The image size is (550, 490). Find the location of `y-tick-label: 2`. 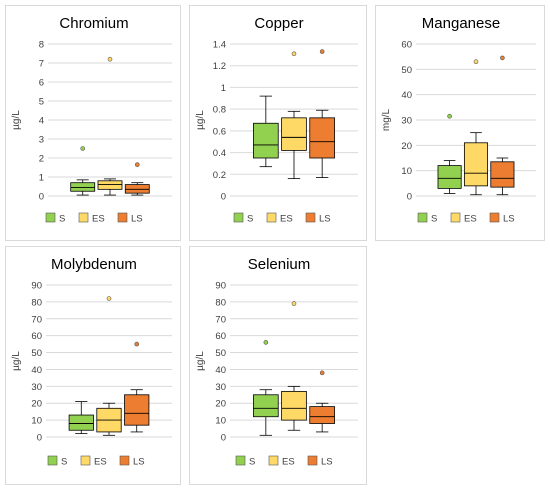

y-tick-label: 2 is located at coordinates (41, 159).